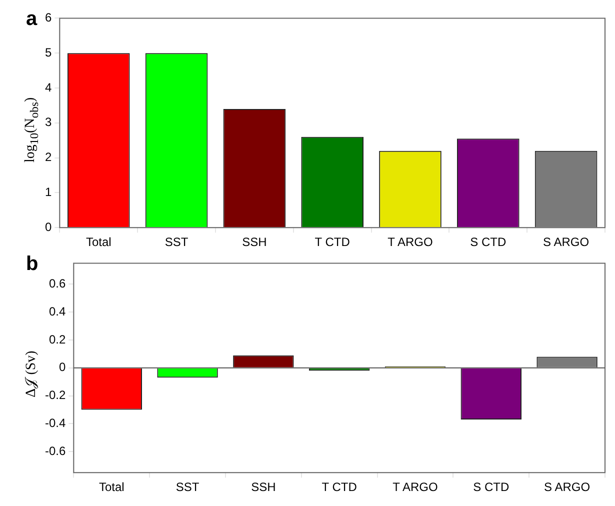 The width and height of the screenshot is (615, 506). What do you see at coordinates (48, 87) in the screenshot?
I see `y-tick-label: 4` at bounding box center [48, 87].